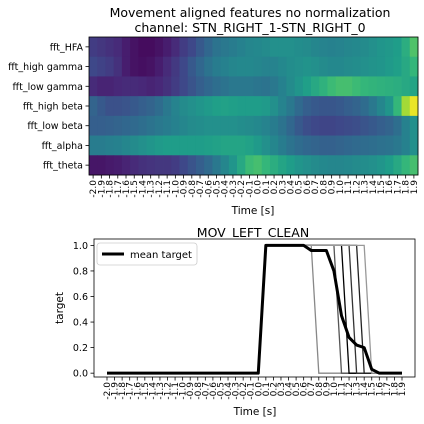 Image resolution: width=424 pixels, height=424 pixels. What do you see at coordinates (312, 389) in the screenshot?
I see `line-x-tick-label: 0.7` at bounding box center [312, 389].